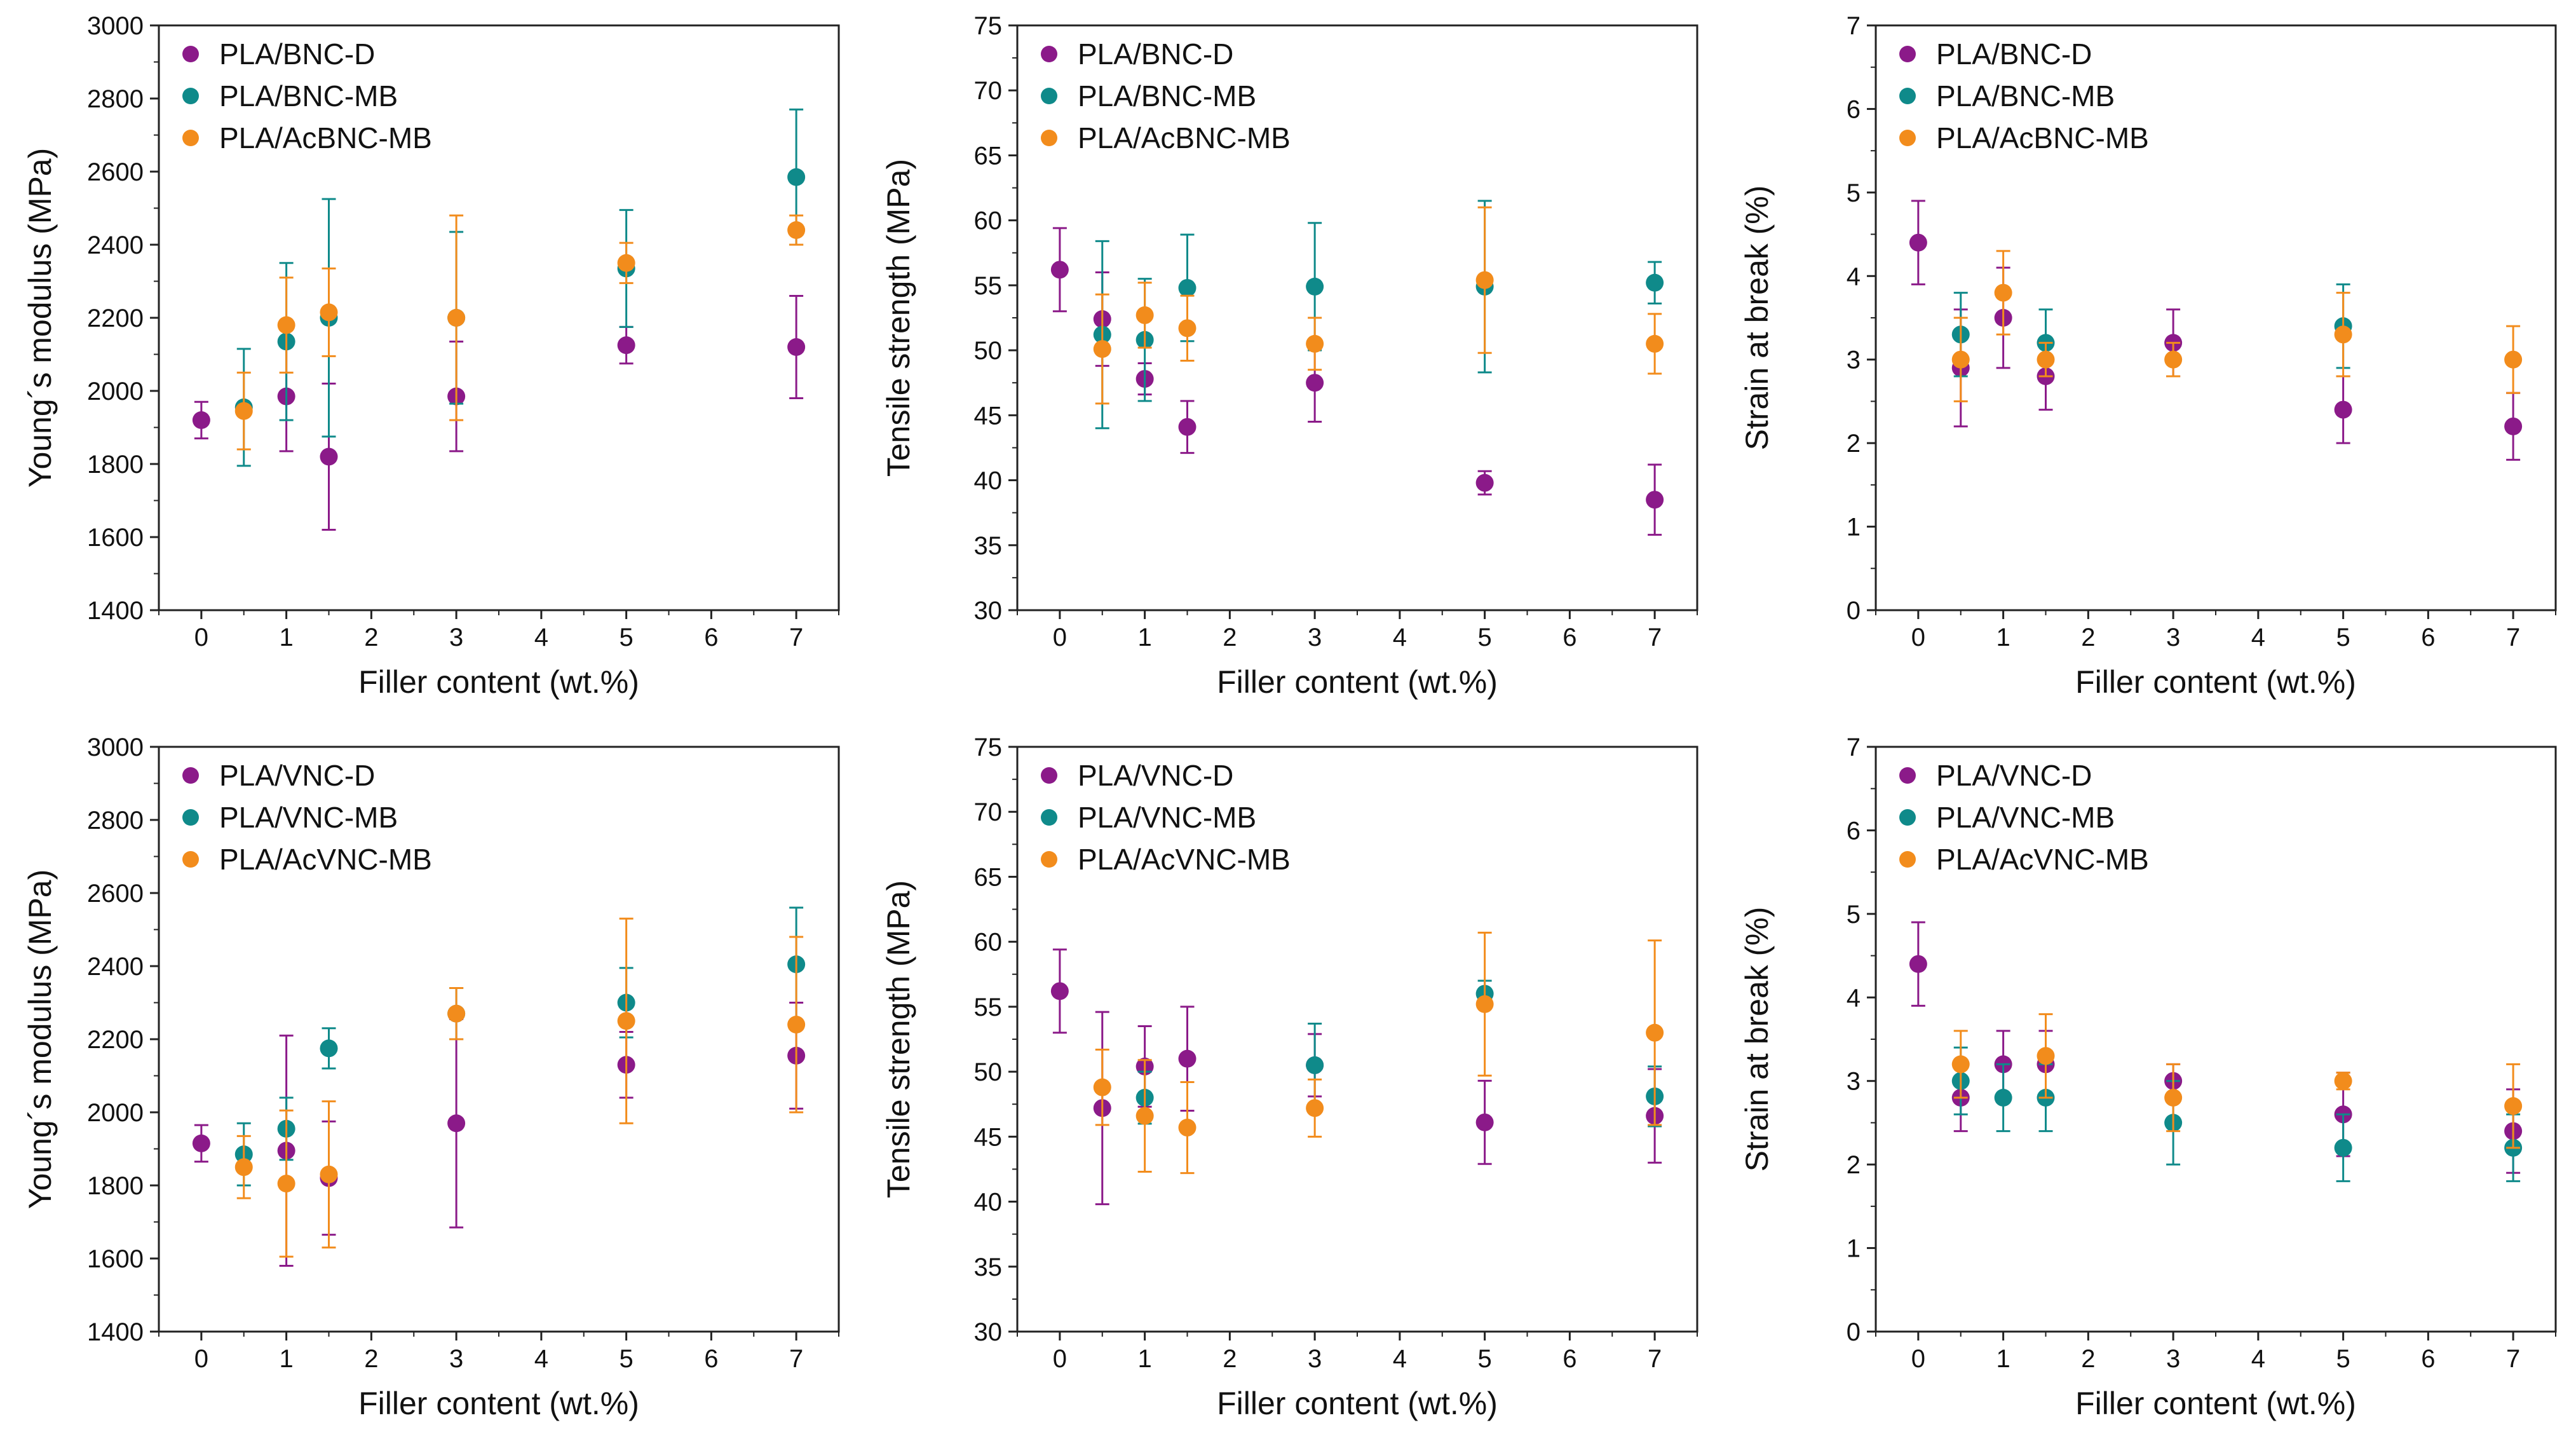 This screenshot has width=2576, height=1446. I want to click on y-tick-label: 50, so click(988, 1072).